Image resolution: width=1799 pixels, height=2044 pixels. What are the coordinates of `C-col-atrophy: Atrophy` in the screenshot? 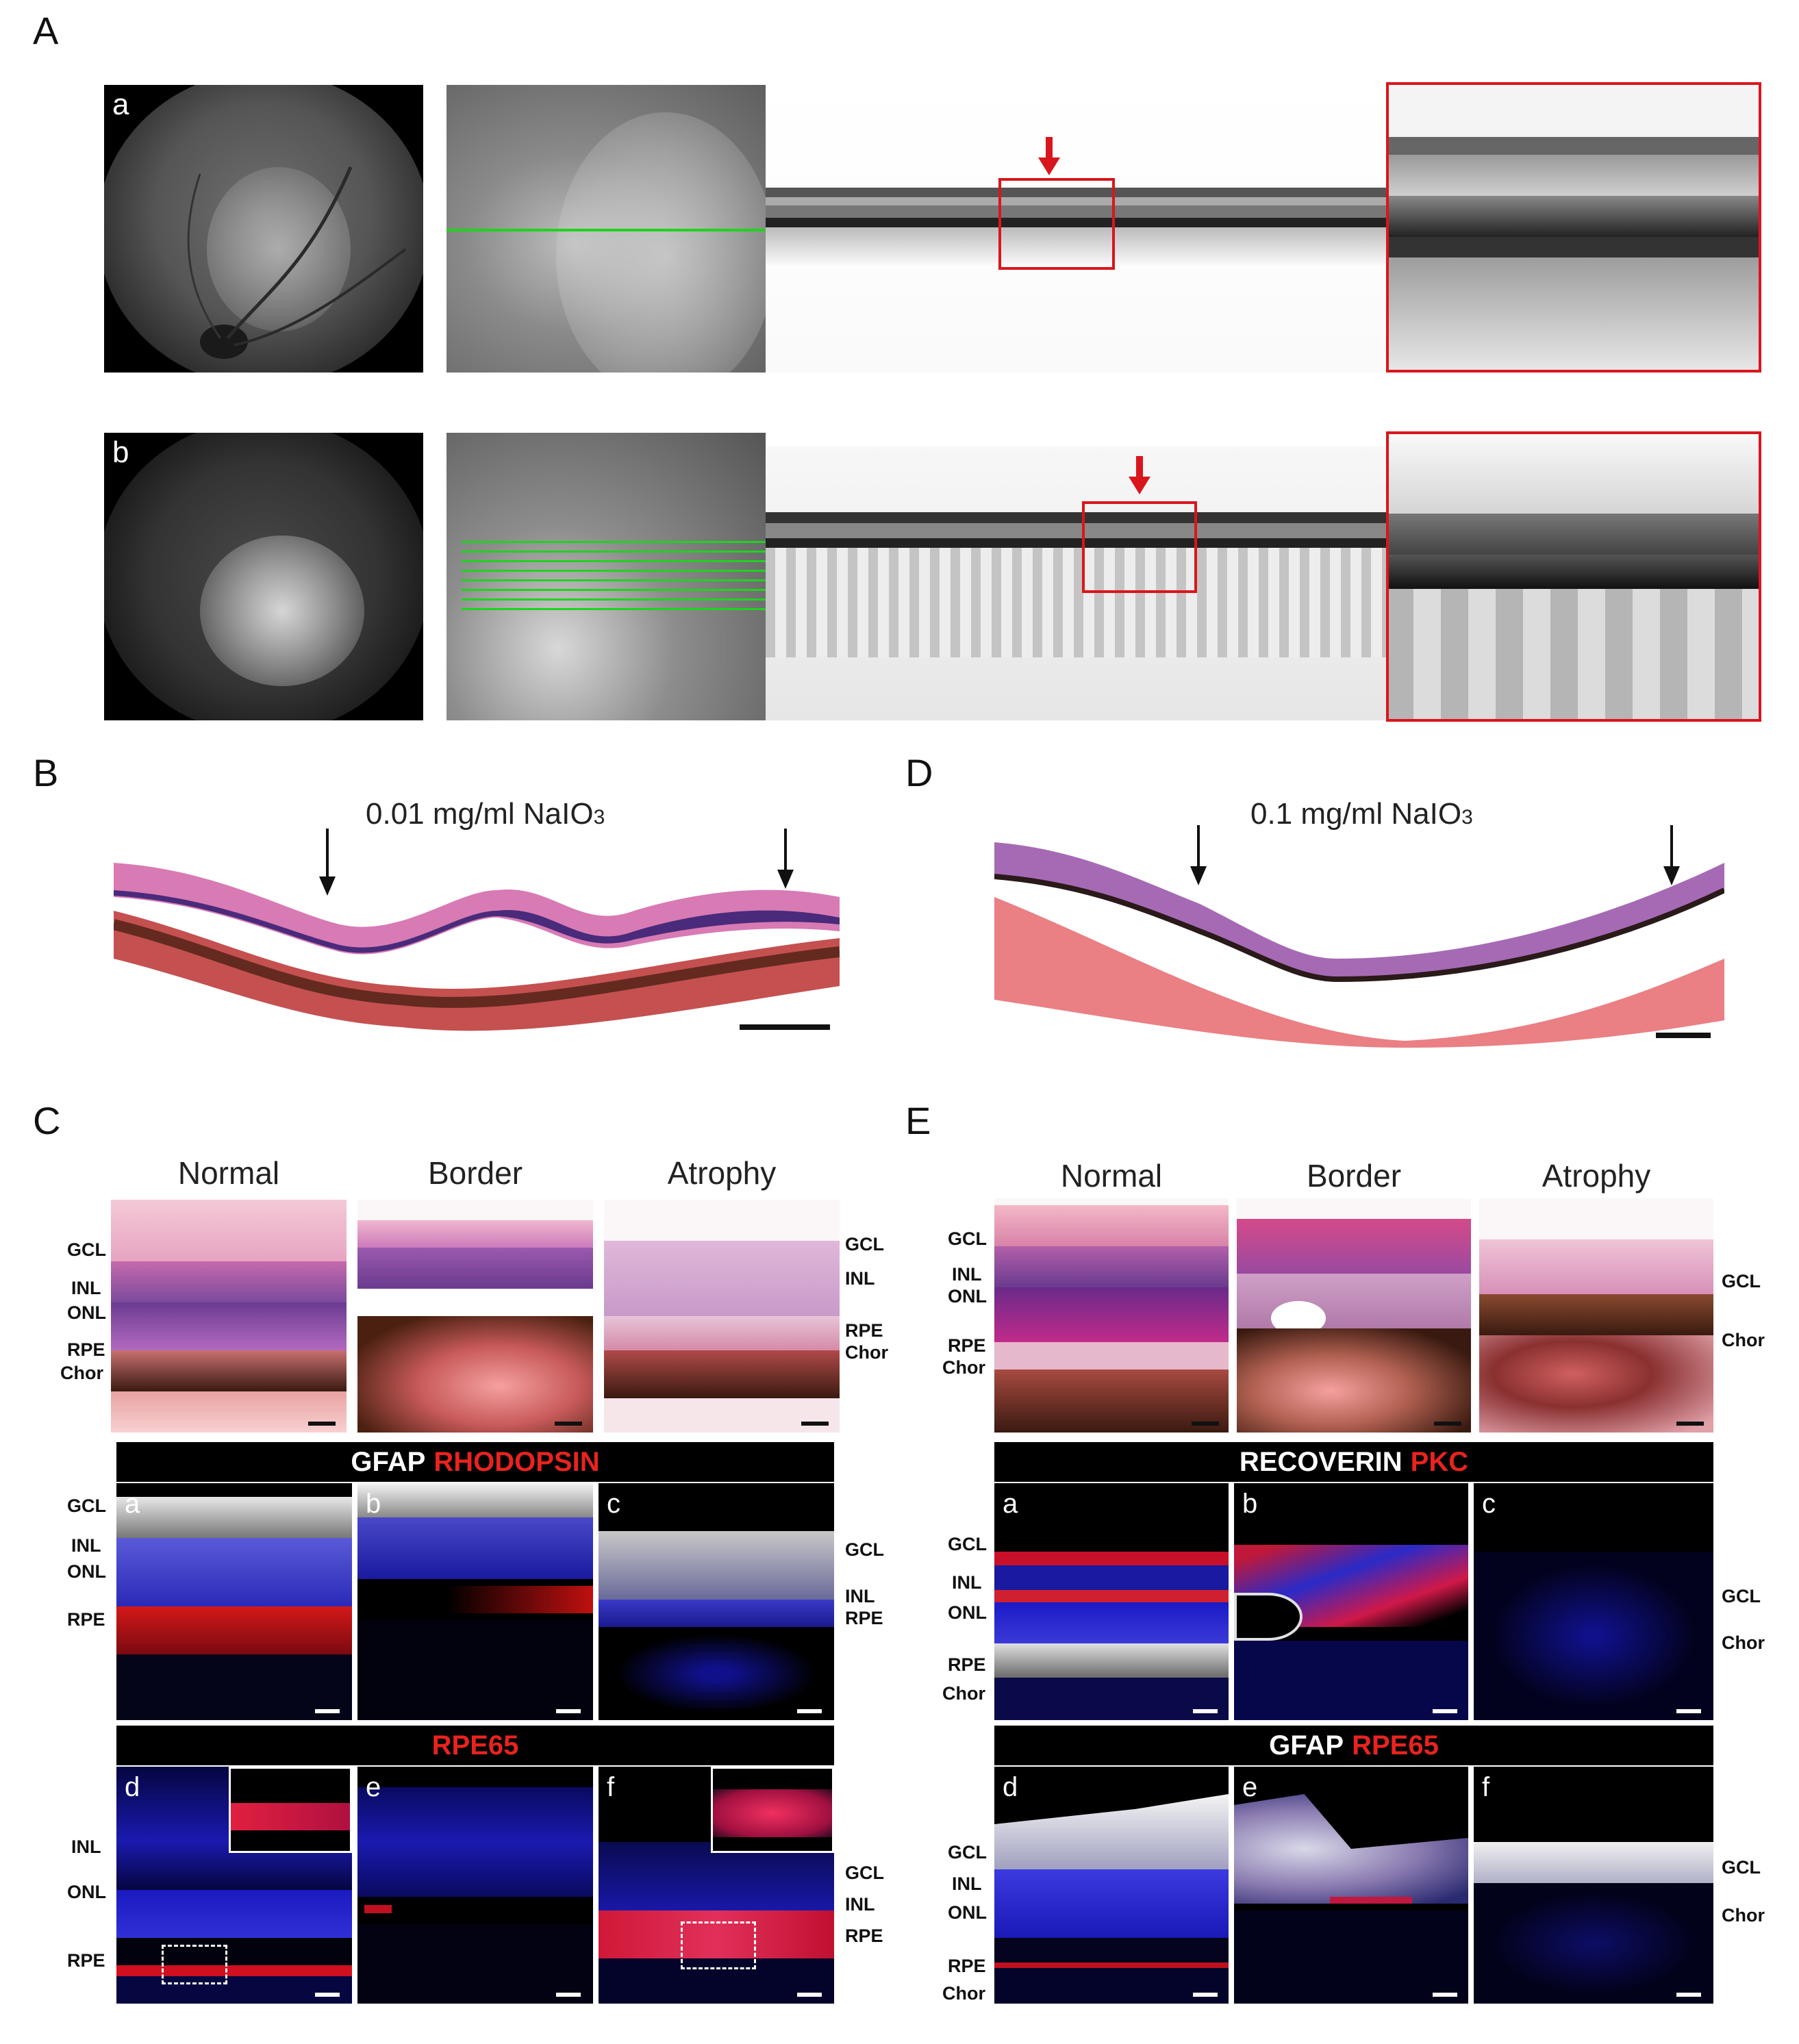 It's located at (722, 1173).